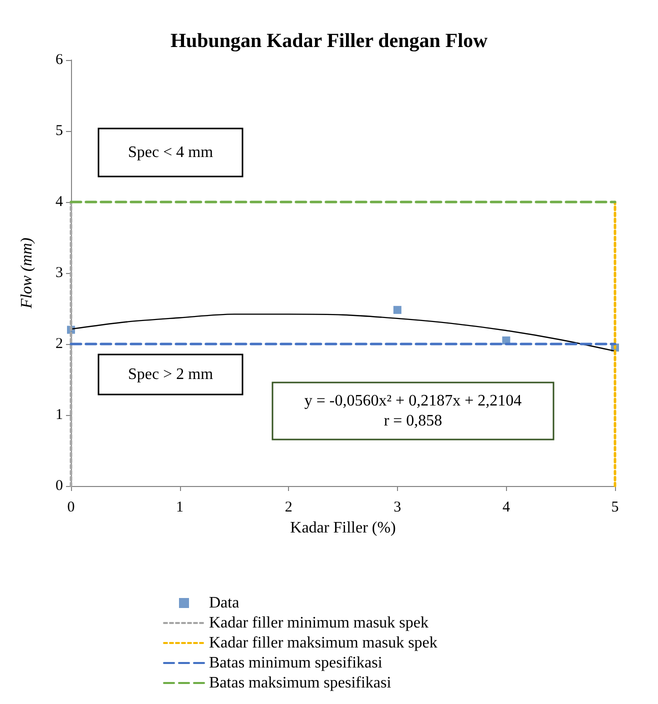 This screenshot has height=704, width=658. I want to click on y-tick-label: 1, so click(59, 415).